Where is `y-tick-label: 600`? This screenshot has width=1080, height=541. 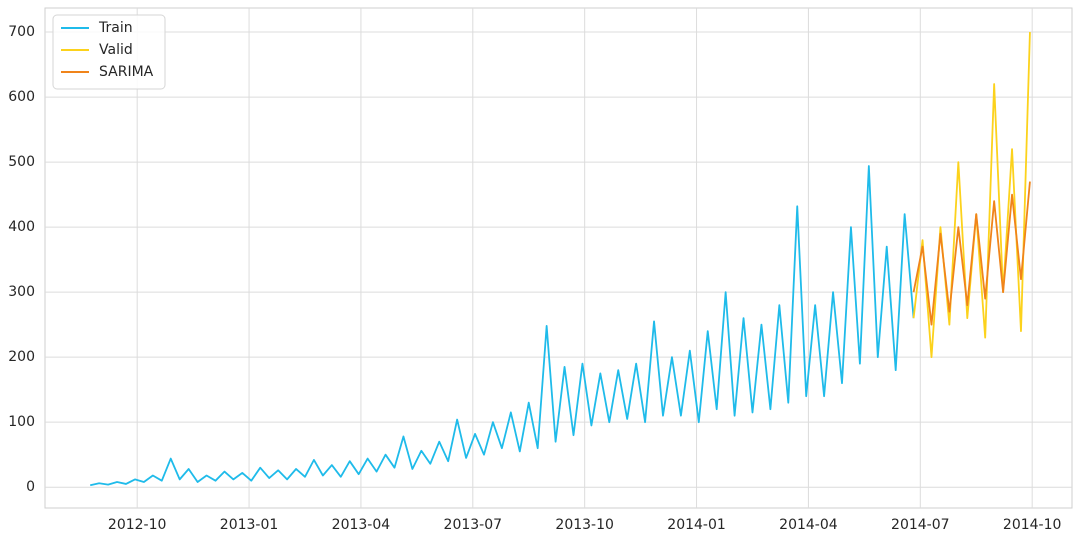 y-tick-label: 600 is located at coordinates (21, 97).